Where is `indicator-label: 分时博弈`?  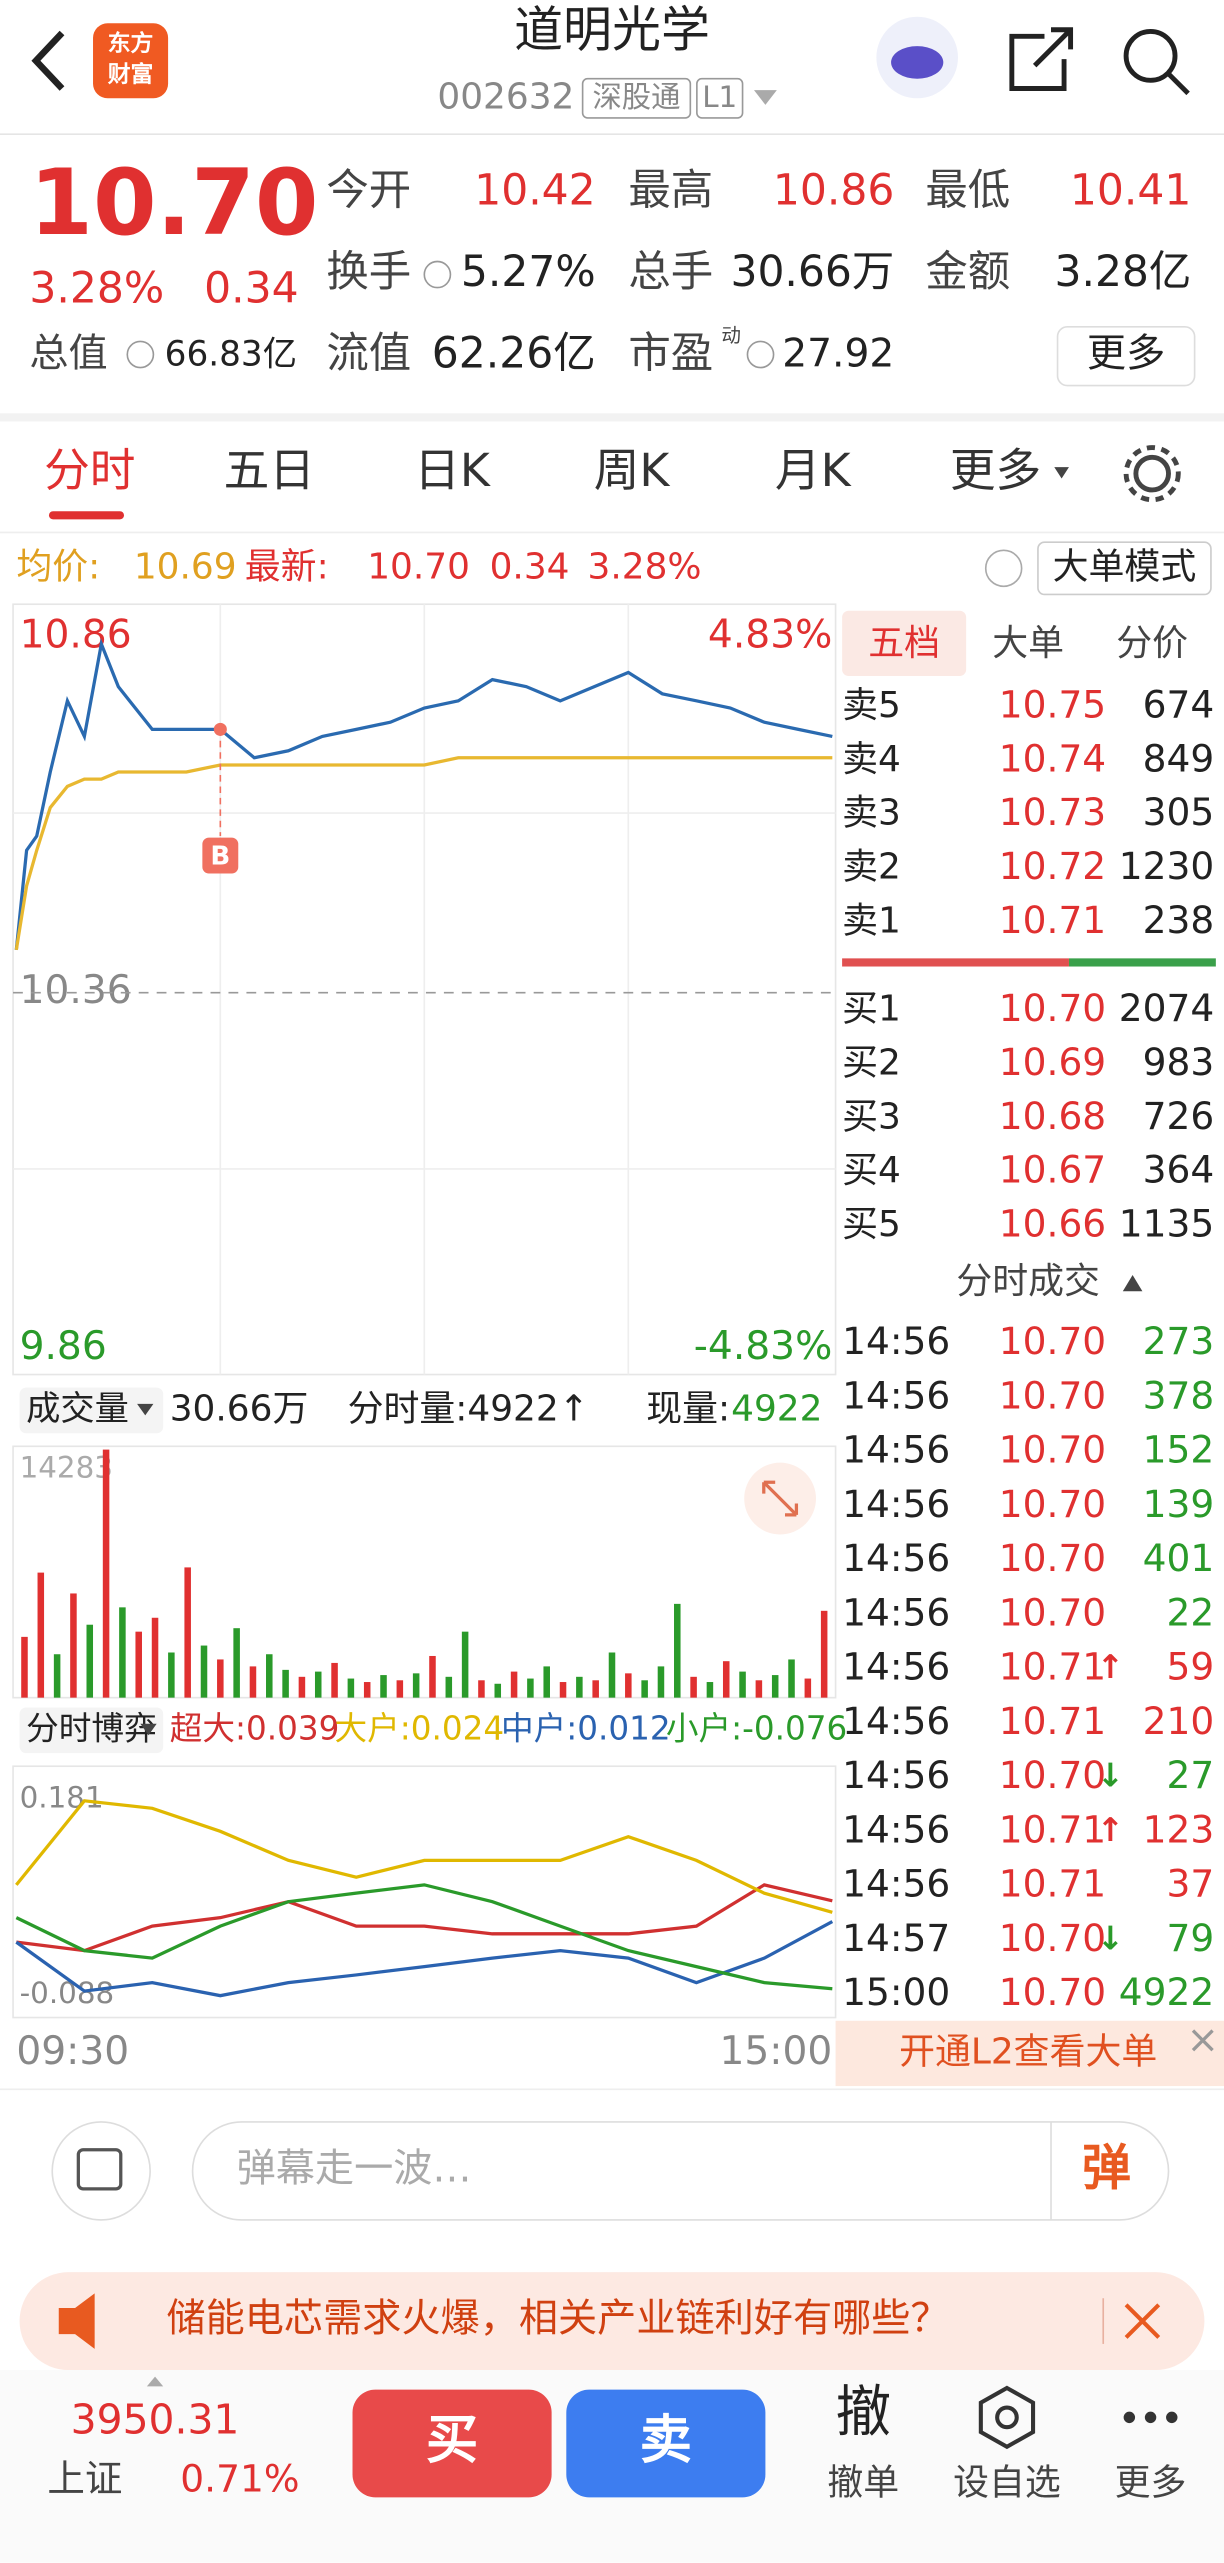 indicator-label: 分时博弈 is located at coordinates (91, 1728).